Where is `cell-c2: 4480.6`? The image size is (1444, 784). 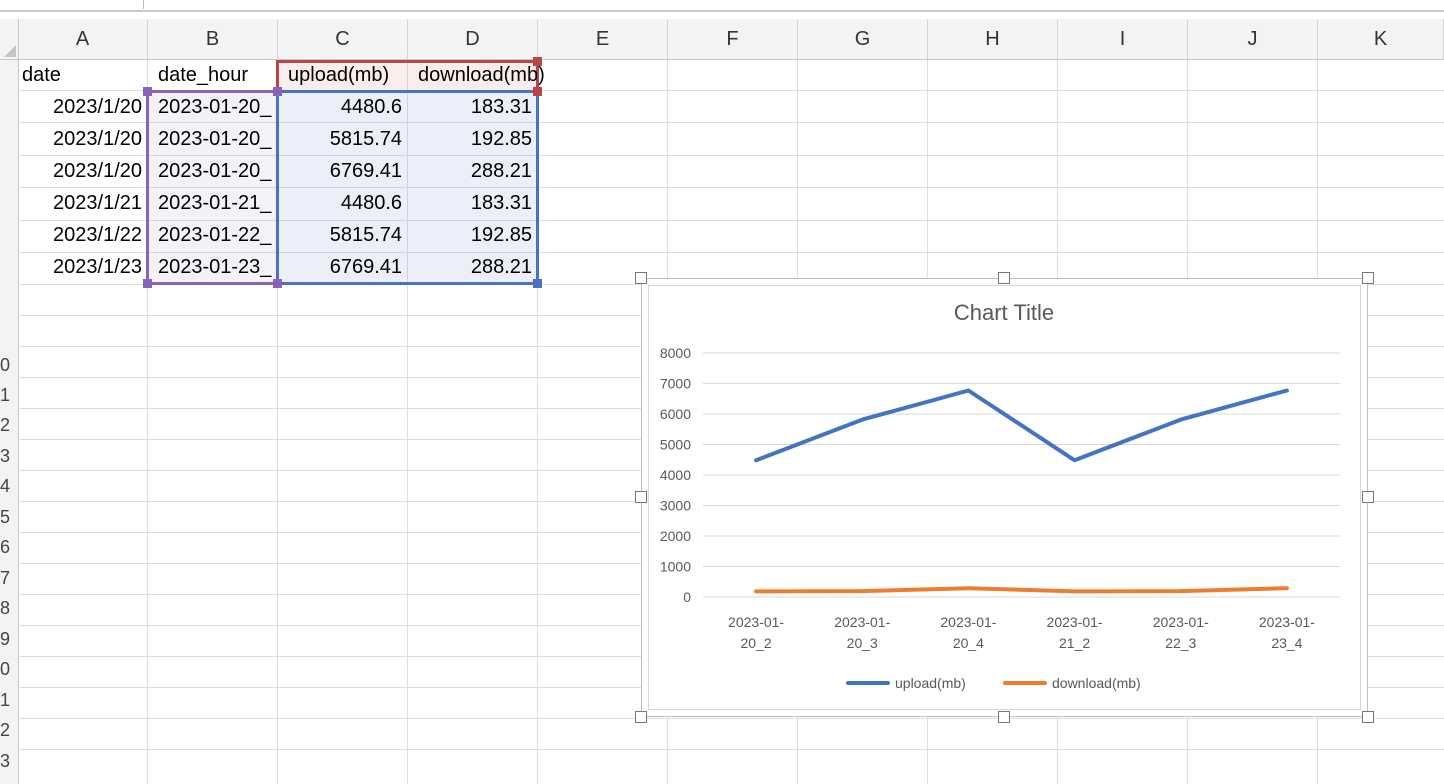
cell-c2: 4480.6 is located at coordinates (371, 107).